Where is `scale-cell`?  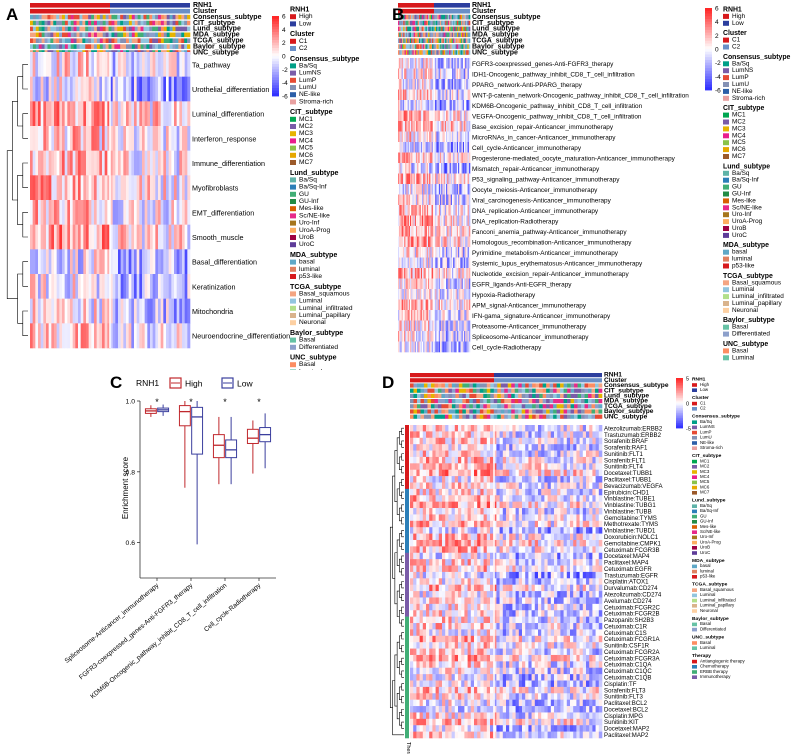
scale-cell is located at coordinates (708, 67).